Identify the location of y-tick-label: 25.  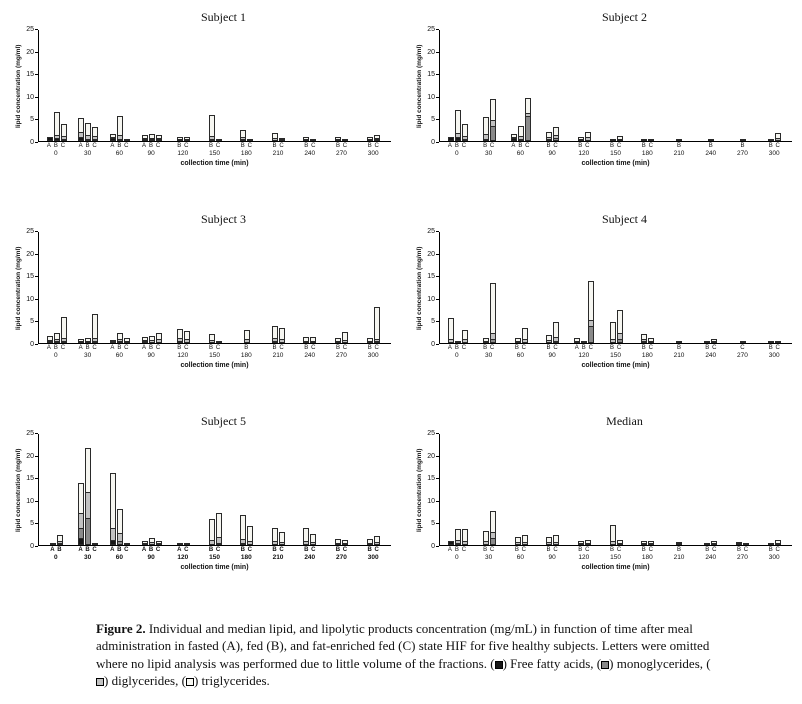
(30, 231).